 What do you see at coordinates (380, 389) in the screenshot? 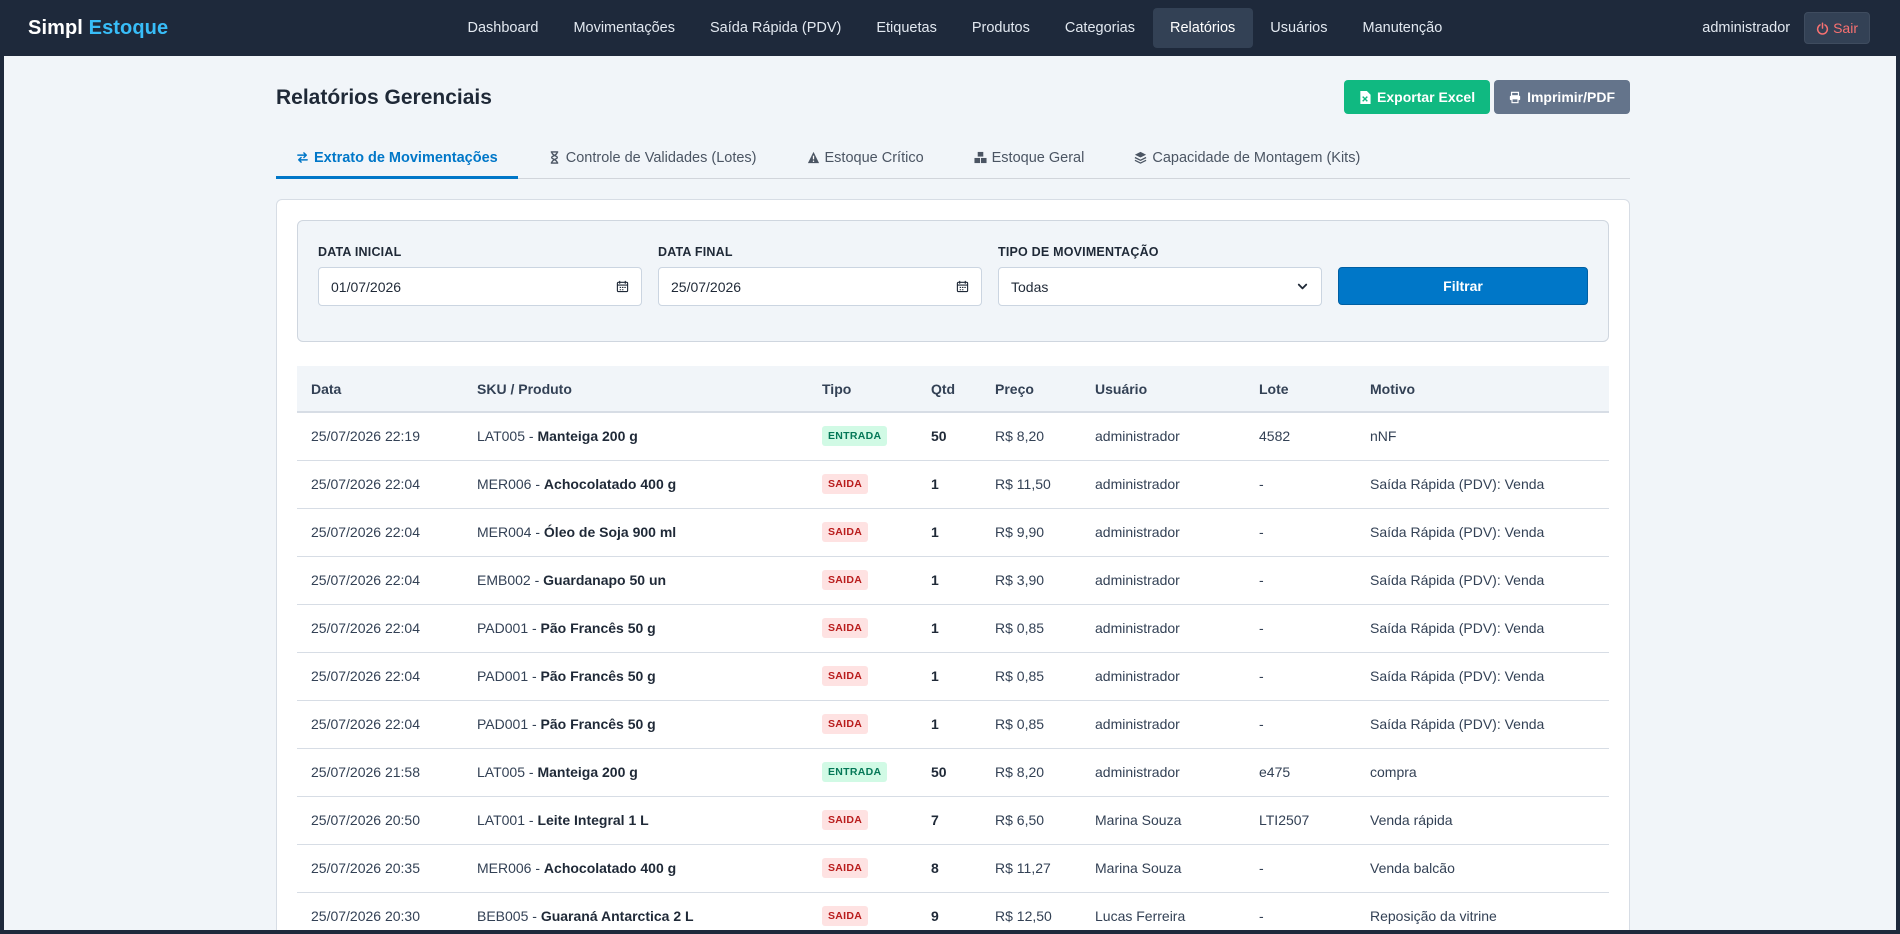
I see `col-header-data: Data` at bounding box center [380, 389].